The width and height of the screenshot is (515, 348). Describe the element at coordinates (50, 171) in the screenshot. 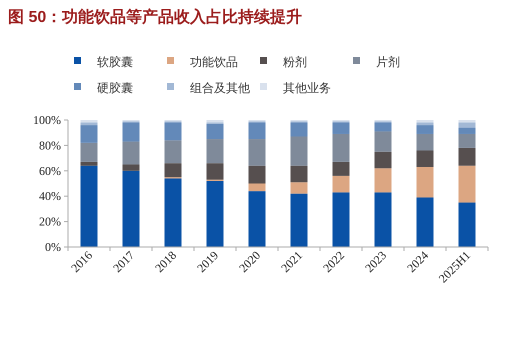

I see `y-tick-label: 60%` at that location.